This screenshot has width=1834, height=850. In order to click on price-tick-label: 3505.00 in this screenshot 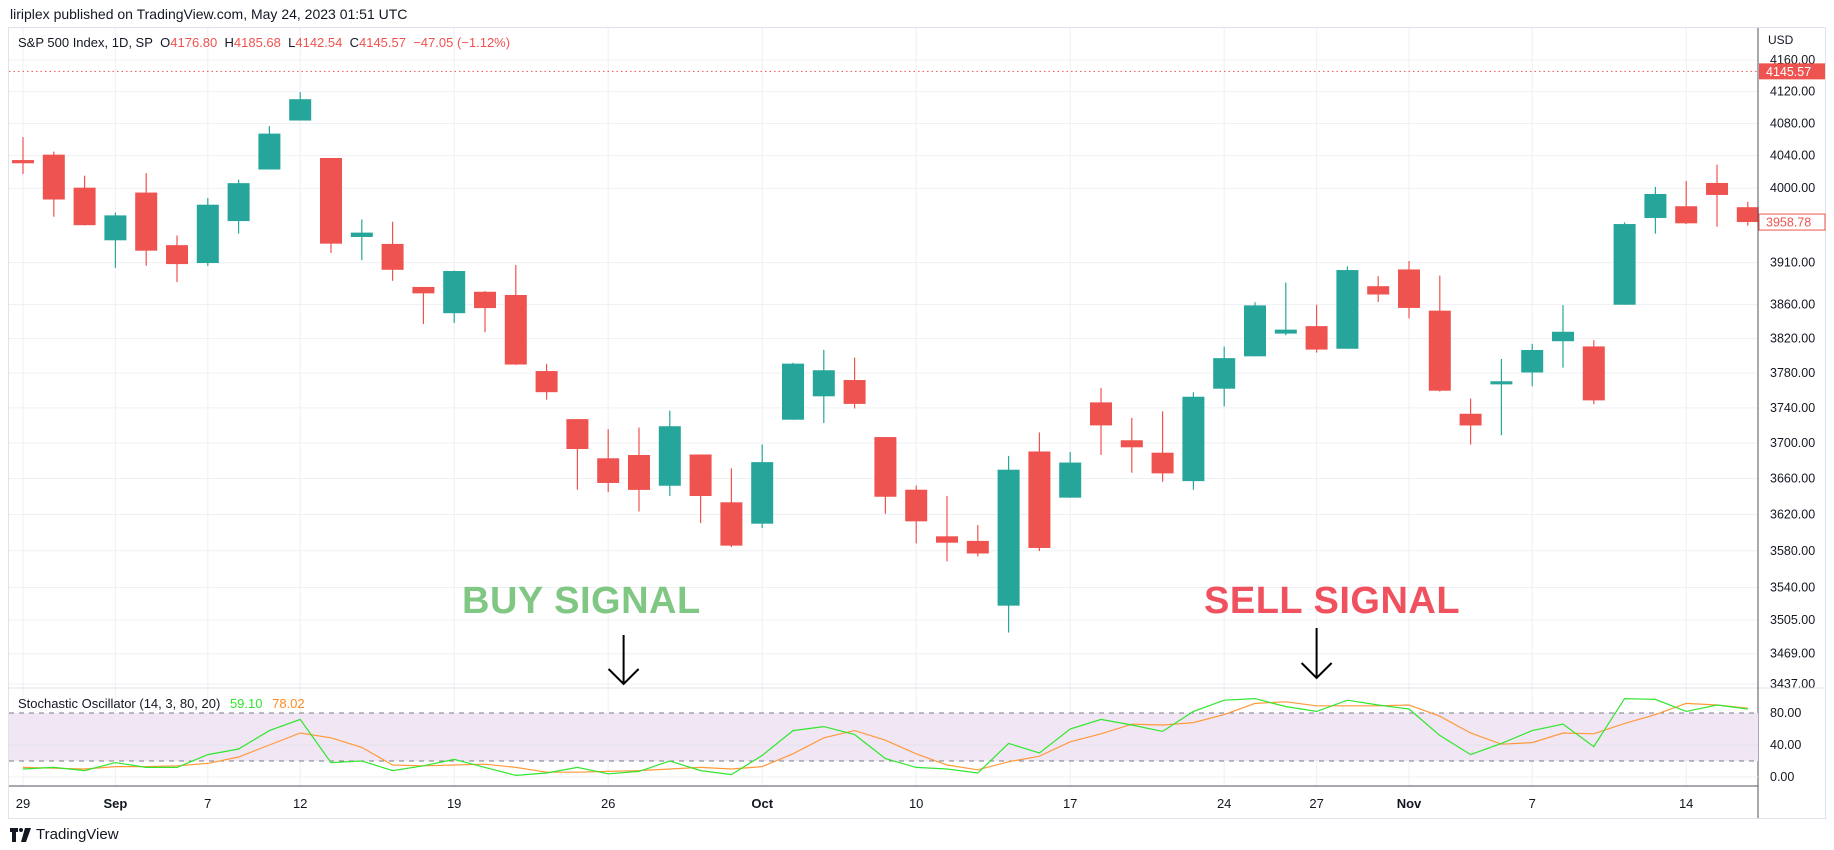, I will do `click(1792, 620)`.